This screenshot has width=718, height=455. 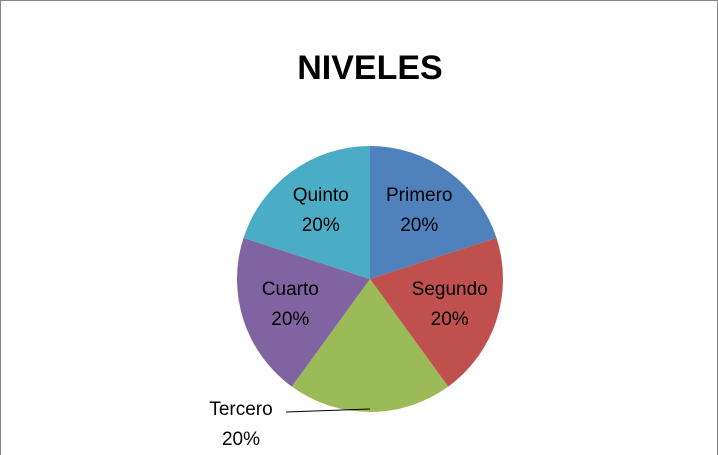 What do you see at coordinates (450, 289) in the screenshot?
I see `slice-category-label: Segundo` at bounding box center [450, 289].